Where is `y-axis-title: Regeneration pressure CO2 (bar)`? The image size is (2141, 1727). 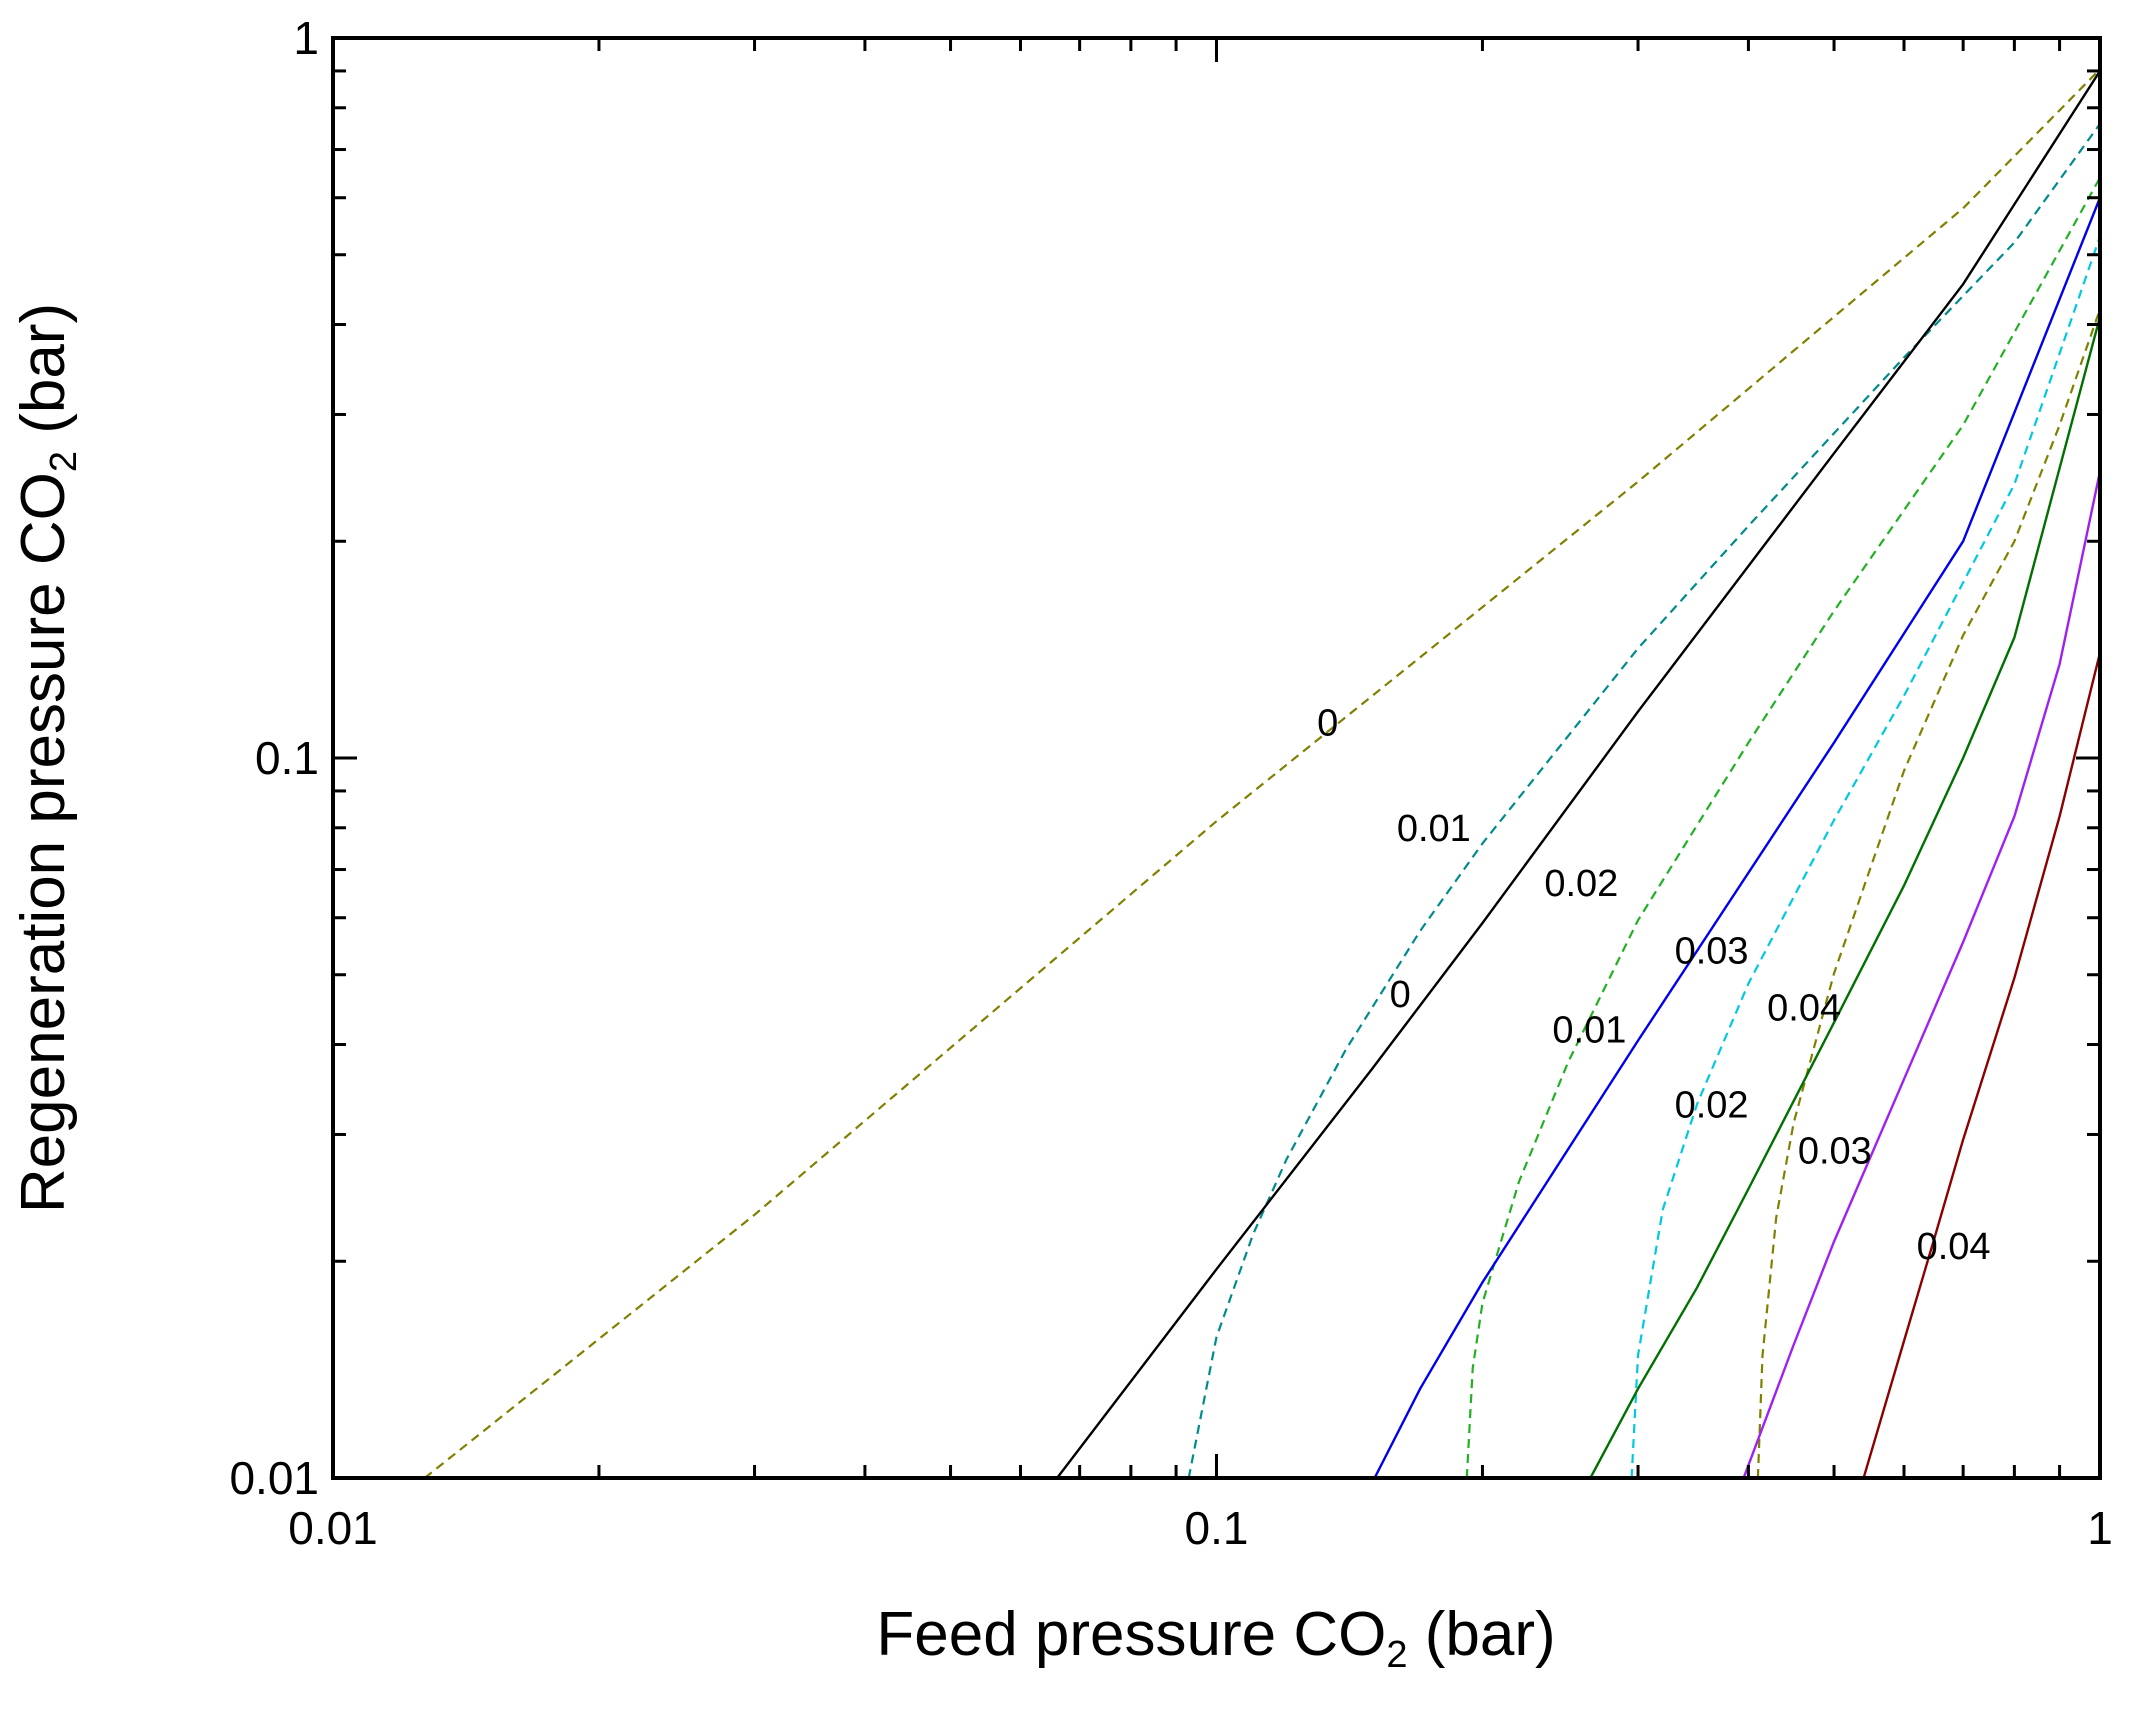
y-axis-title: Regeneration pressure CO2 (bar) is located at coordinates (47, 758).